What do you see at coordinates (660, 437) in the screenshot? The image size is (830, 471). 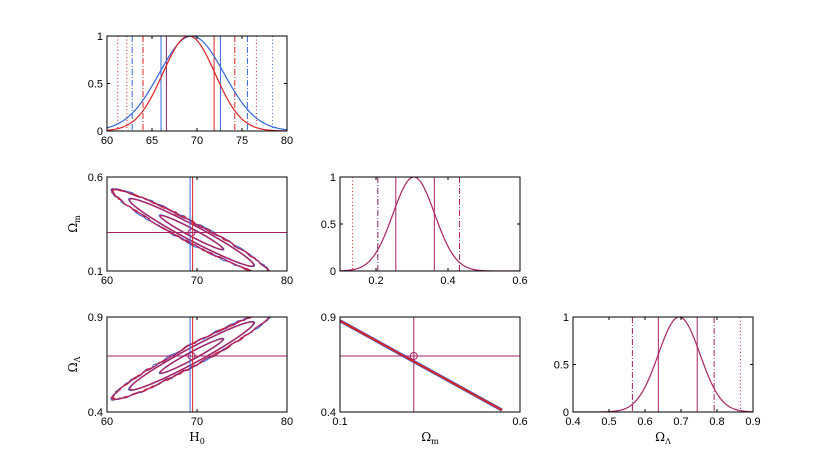 I see `ol-marginal-xlabel-main: Ω` at bounding box center [660, 437].